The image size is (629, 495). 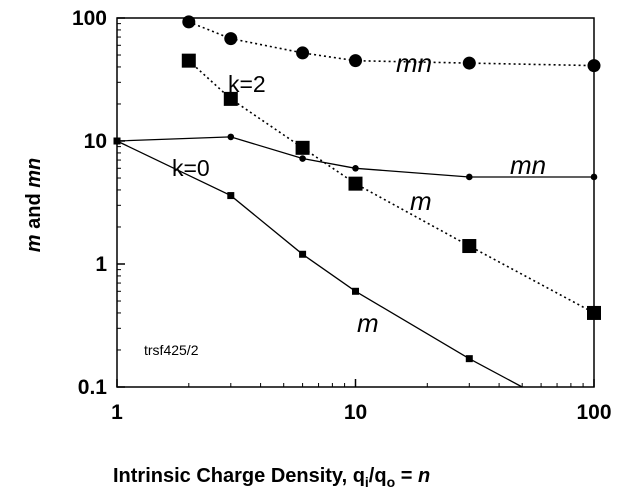 What do you see at coordinates (367, 482) in the screenshot?
I see `x-axis-label-sub-i: i` at bounding box center [367, 482].